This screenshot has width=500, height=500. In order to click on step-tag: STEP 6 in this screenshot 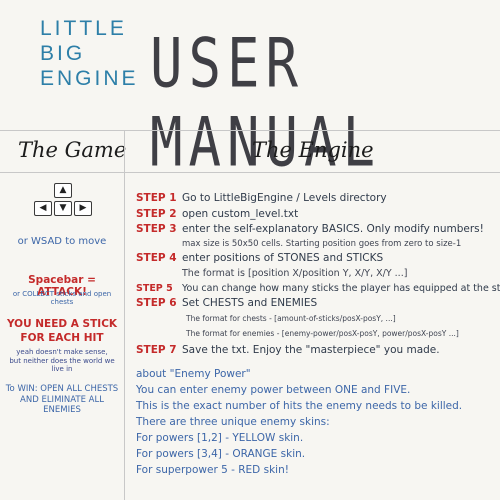, I will do `click(156, 303)`.